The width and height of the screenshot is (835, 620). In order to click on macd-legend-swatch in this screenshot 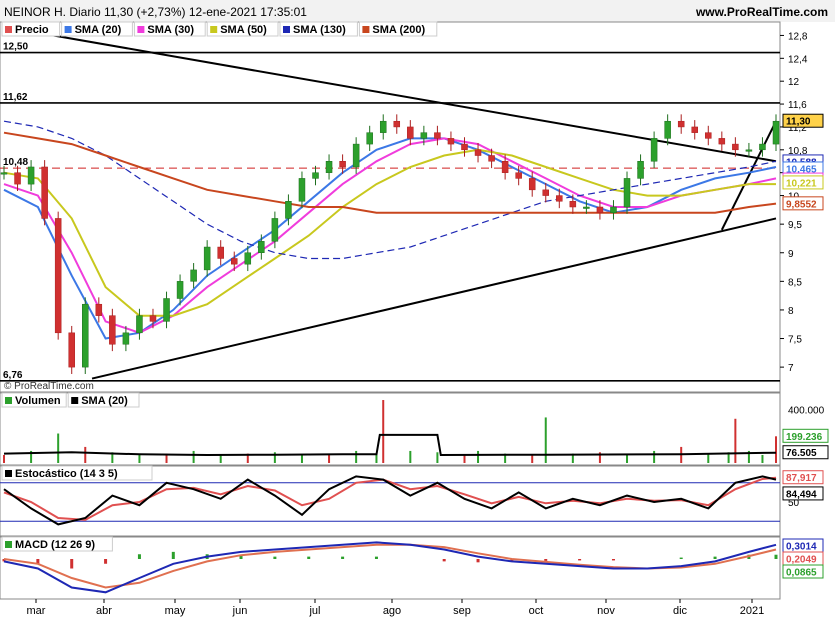, I will do `click(8, 544)`.